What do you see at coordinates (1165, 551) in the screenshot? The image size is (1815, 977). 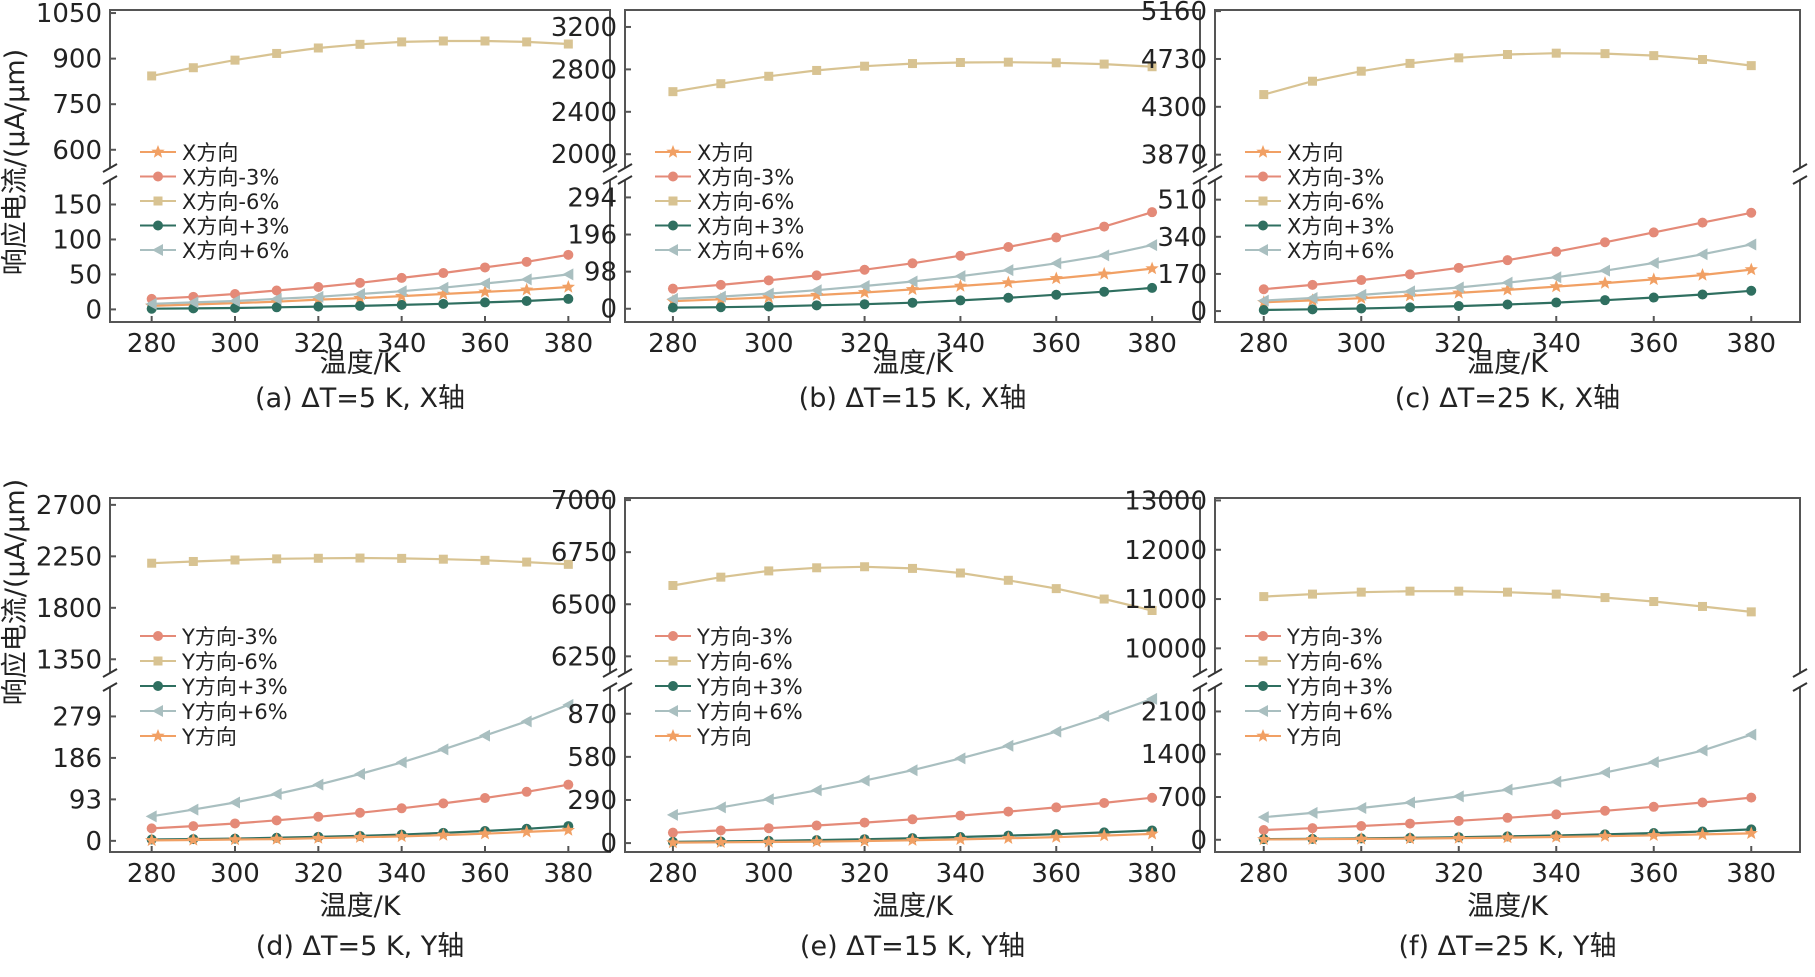 I see `y-tick-label: 12000` at bounding box center [1165, 551].